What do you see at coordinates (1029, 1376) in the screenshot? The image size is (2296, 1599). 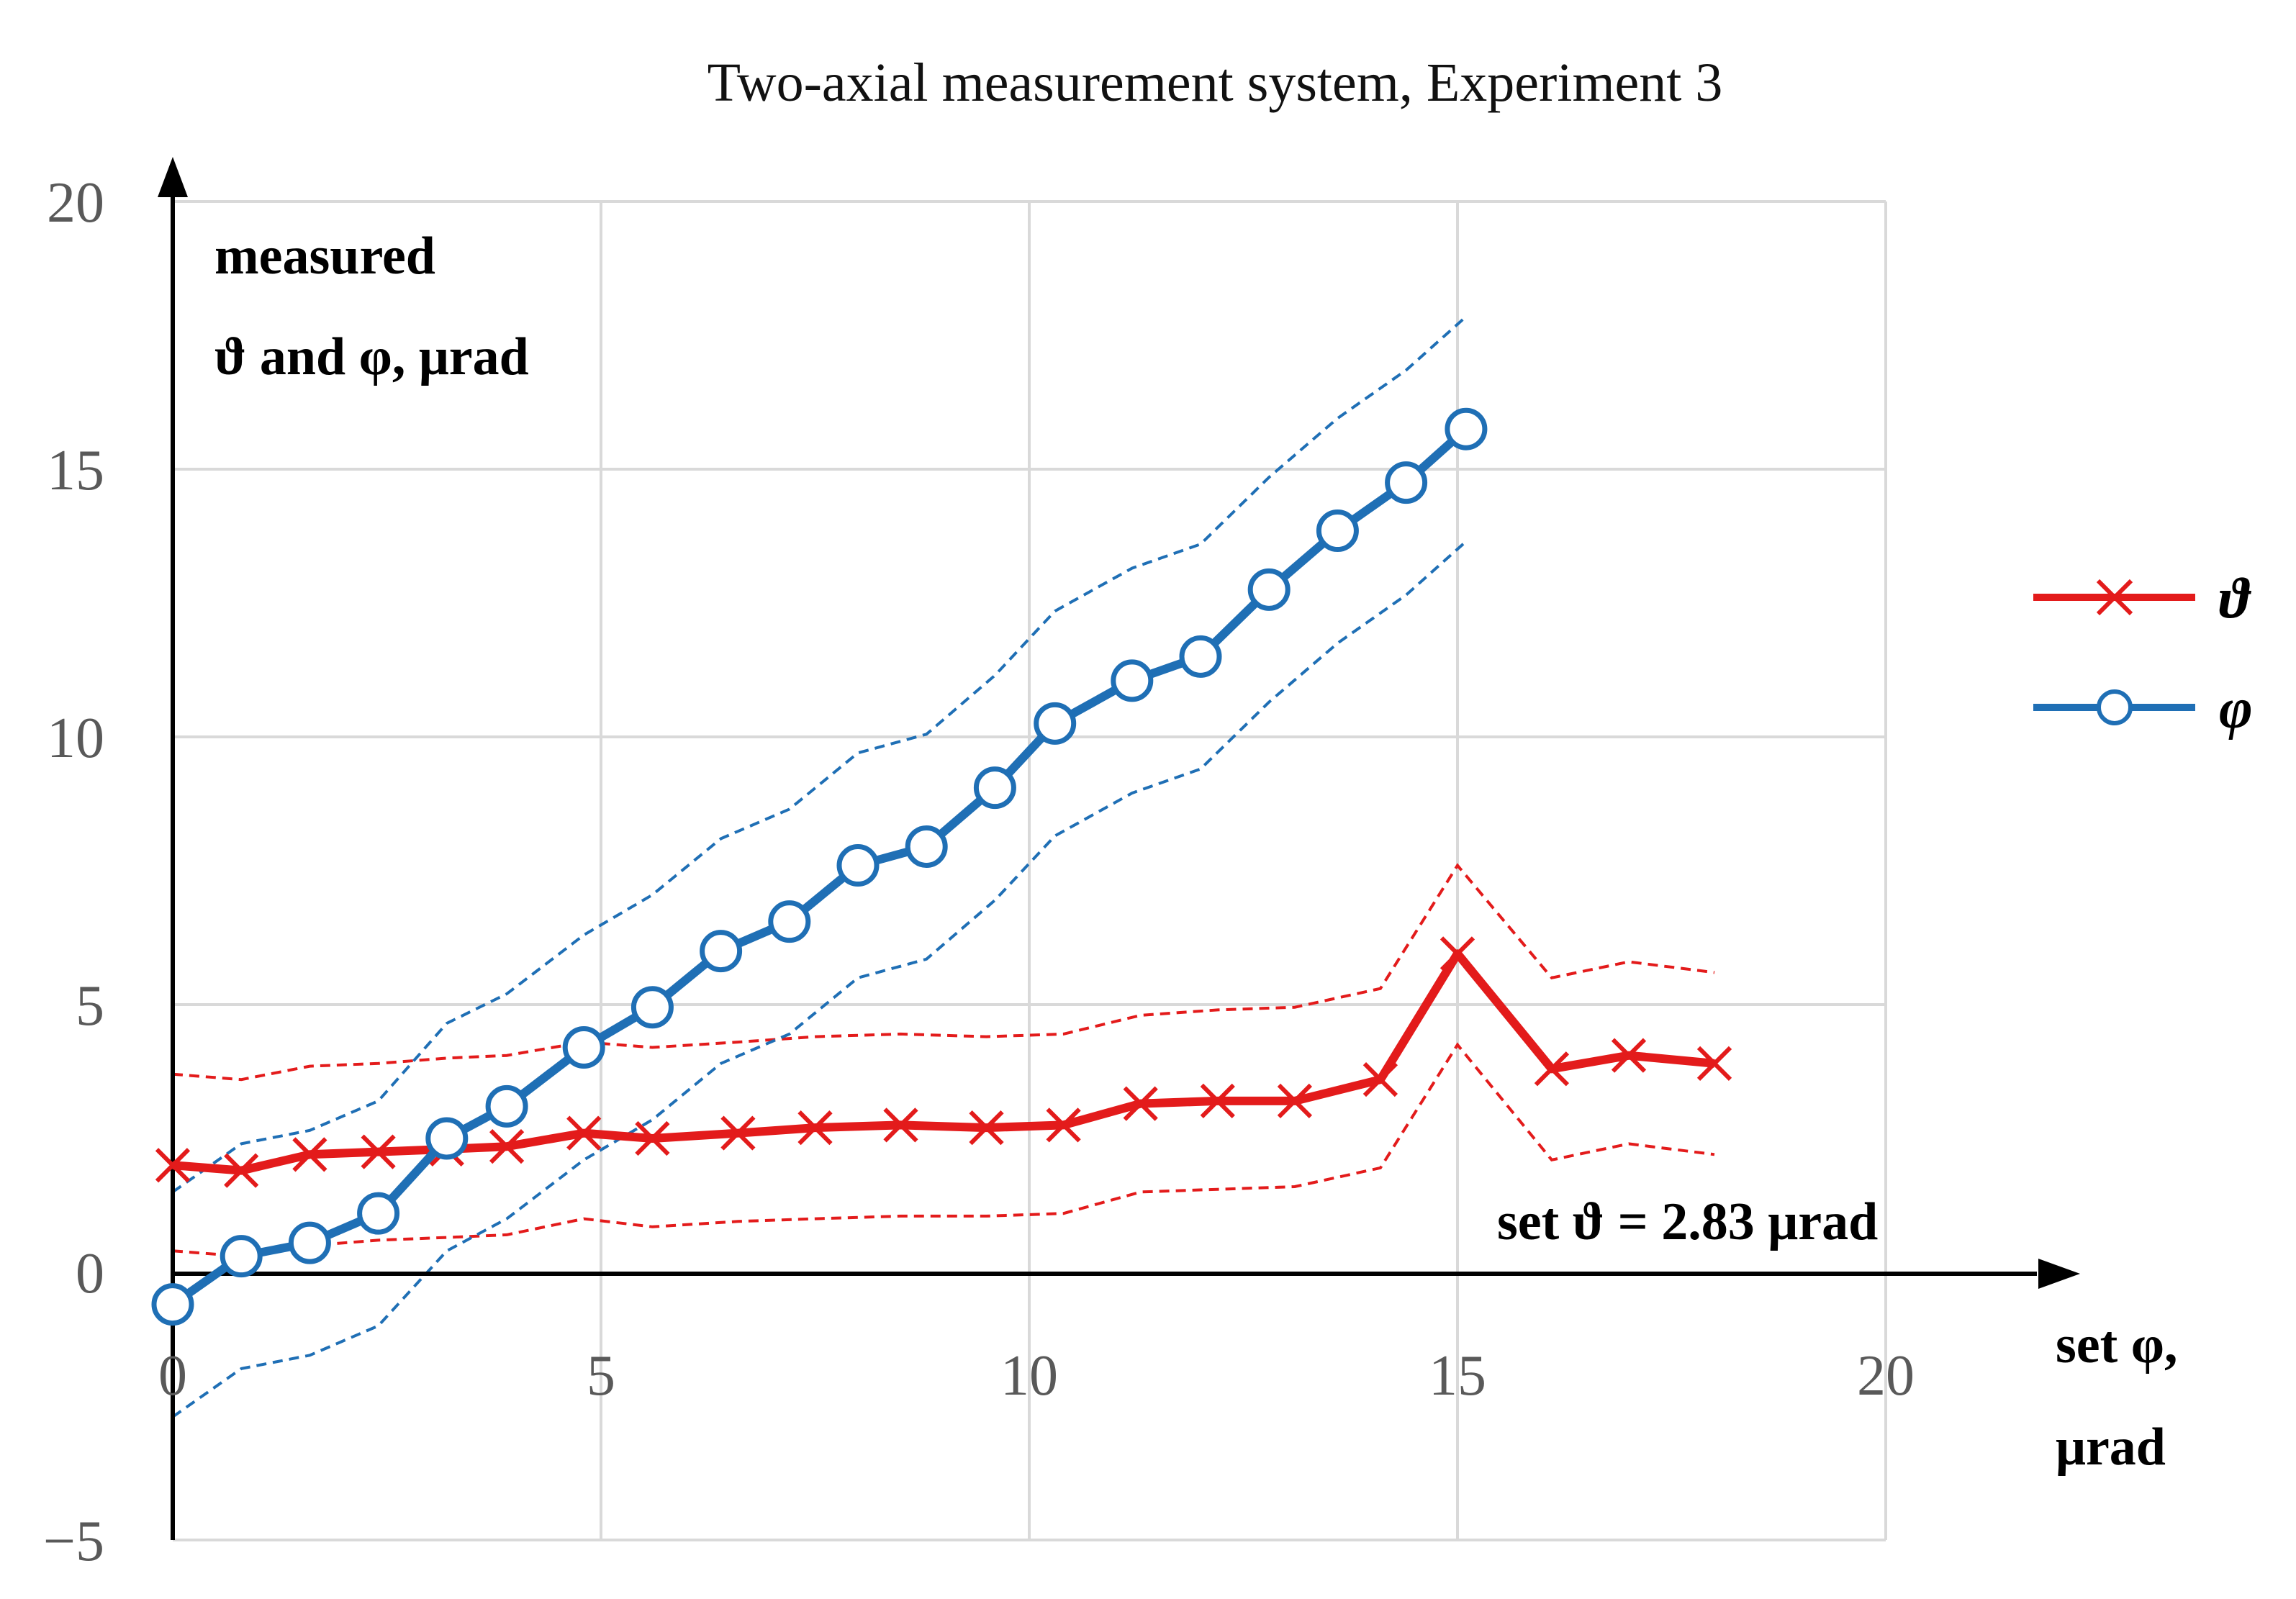 I see `x-tick-label: 10` at bounding box center [1029, 1376].